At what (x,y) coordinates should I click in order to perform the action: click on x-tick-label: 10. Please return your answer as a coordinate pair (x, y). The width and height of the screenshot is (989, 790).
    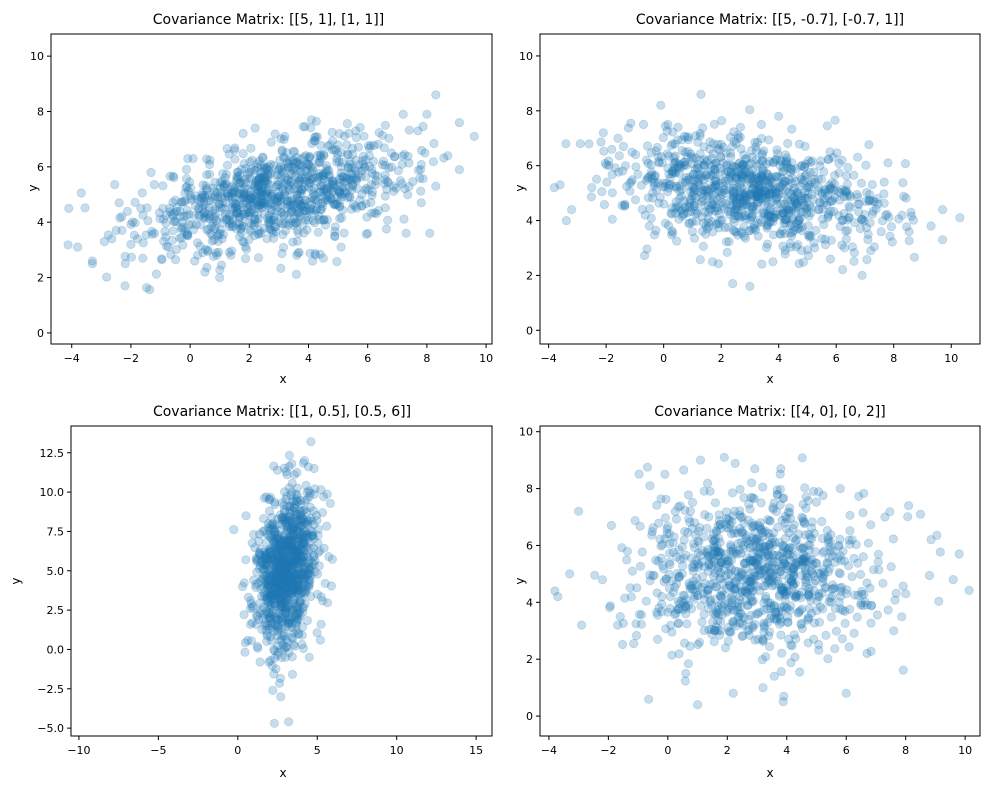
    Looking at the image, I should click on (965, 750).